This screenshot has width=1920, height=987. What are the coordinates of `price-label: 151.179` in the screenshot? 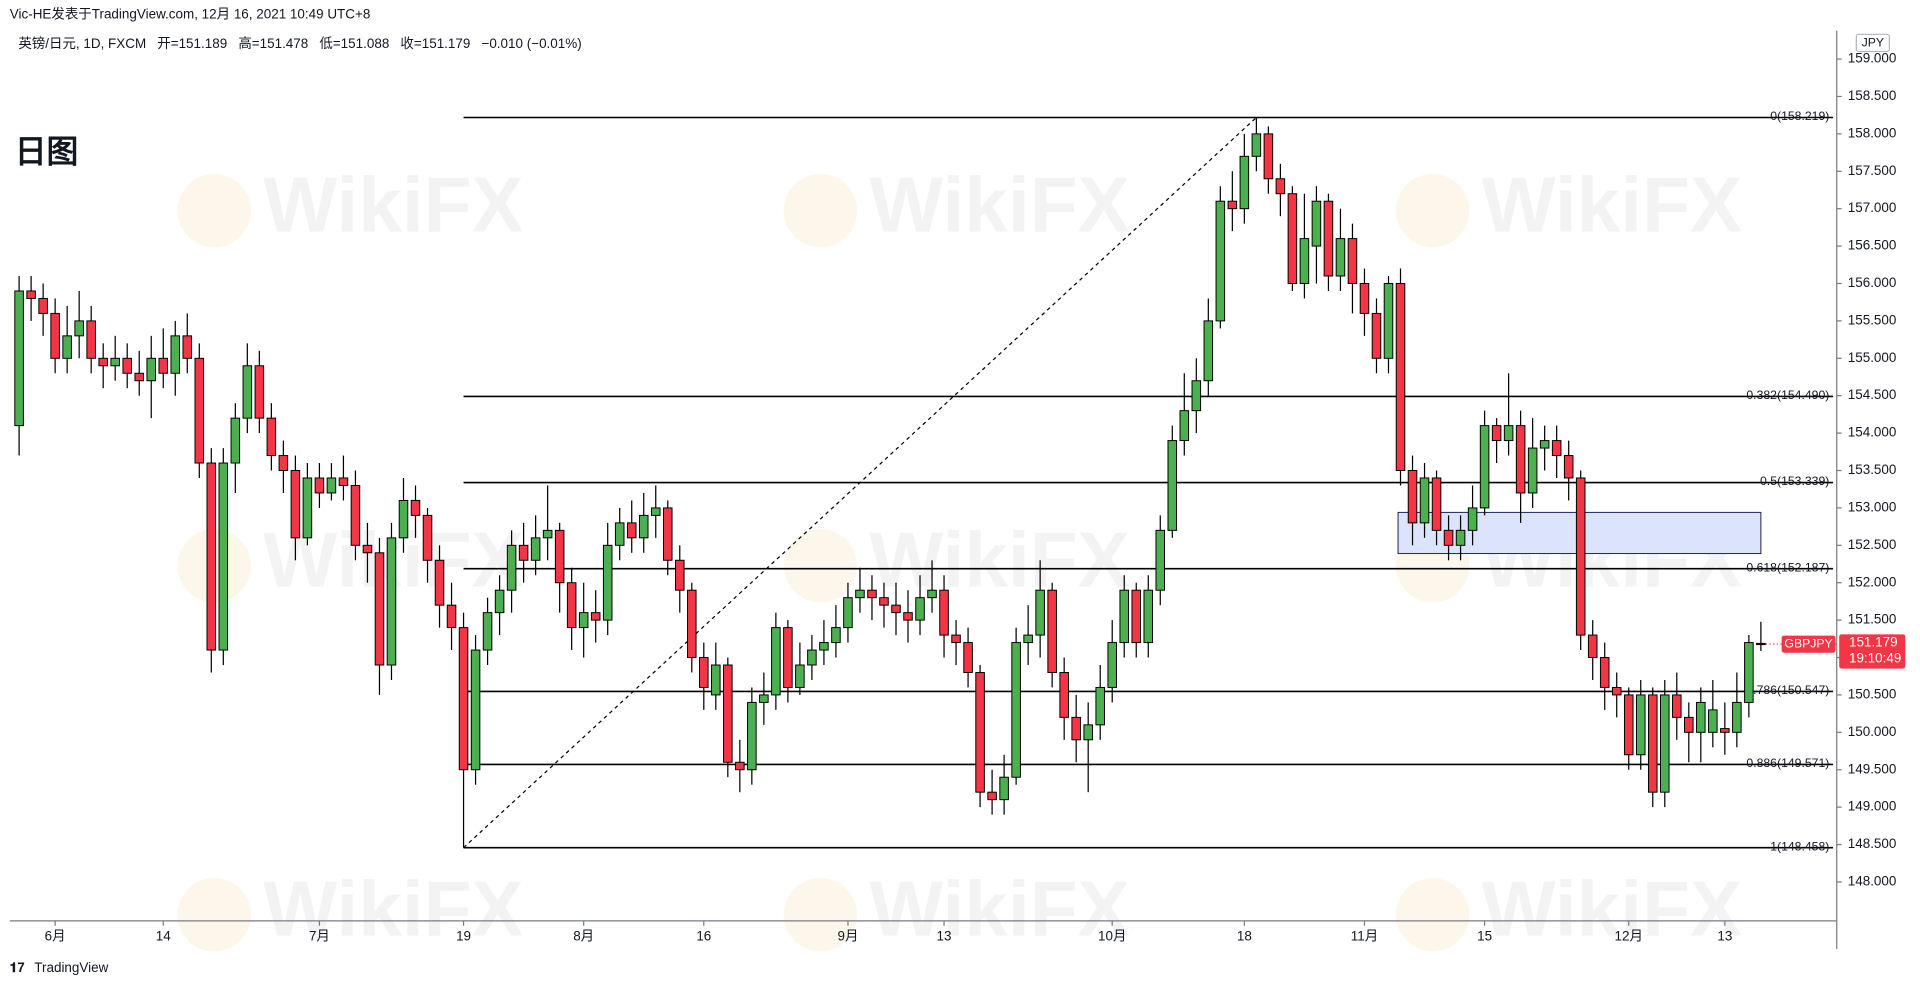 It's located at (1873, 641).